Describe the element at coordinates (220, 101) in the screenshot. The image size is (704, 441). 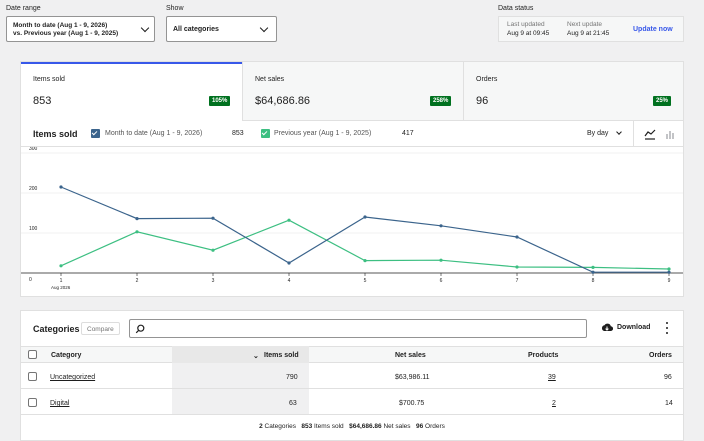
I see `delta-badge: 105%` at that location.